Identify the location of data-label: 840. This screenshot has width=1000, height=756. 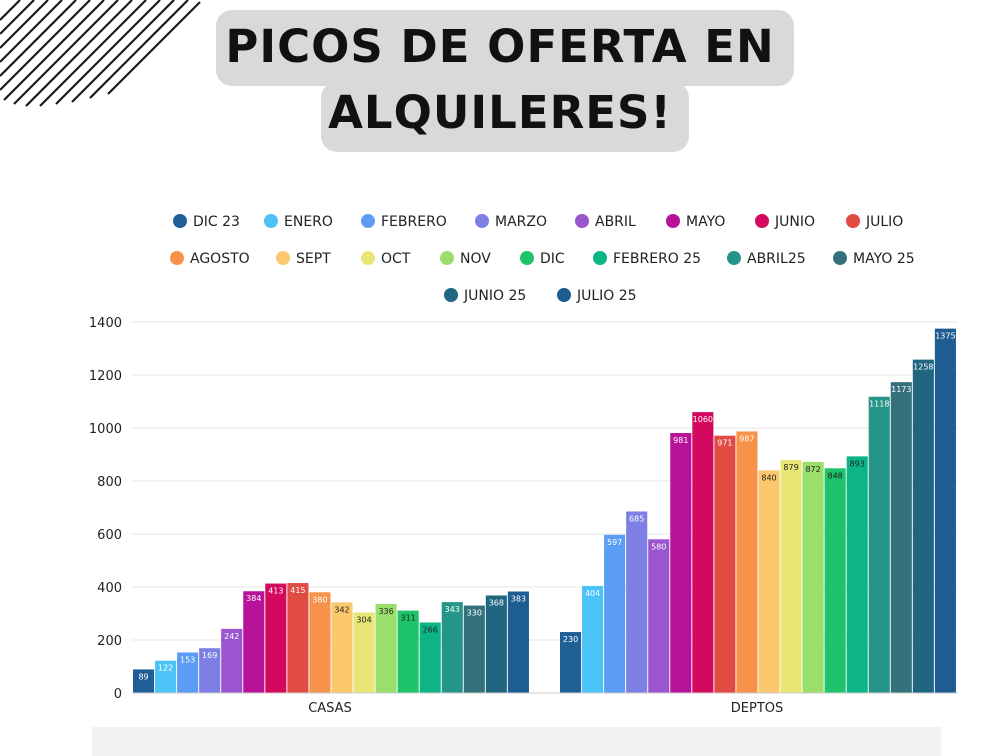
(768, 477).